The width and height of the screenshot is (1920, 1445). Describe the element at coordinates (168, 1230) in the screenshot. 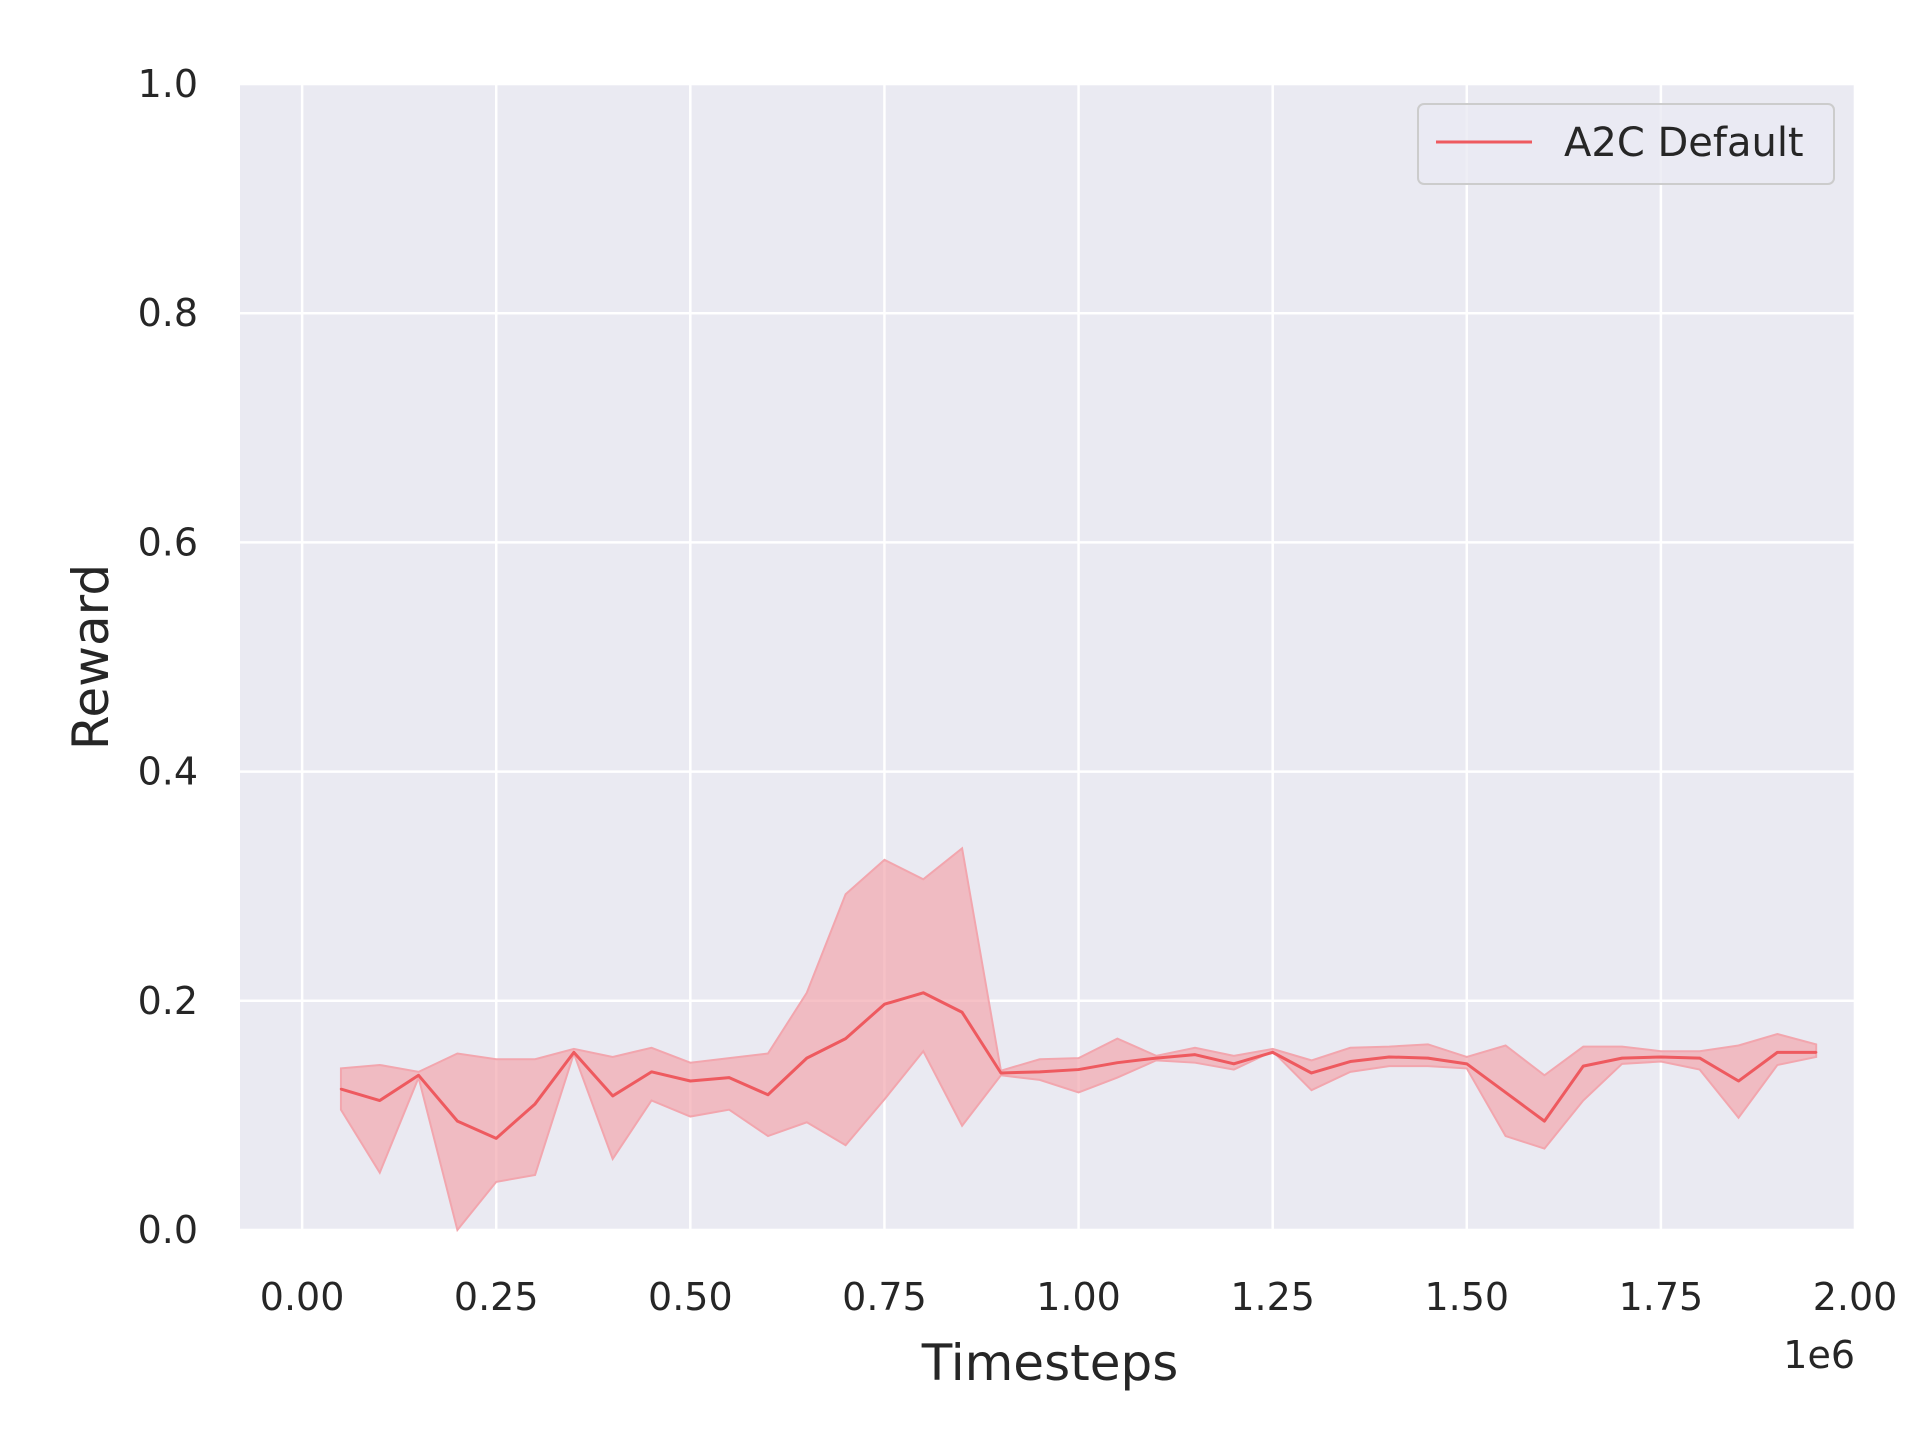

I see `y-tick-label: 0.0` at that location.